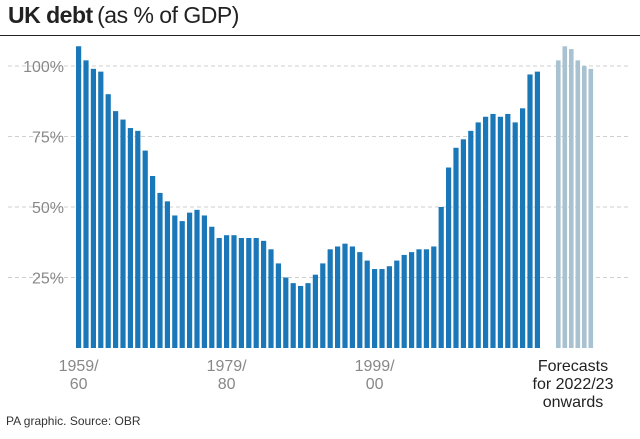 The height and width of the screenshot is (439, 640). I want to click on bar-1985, so click(271, 298).